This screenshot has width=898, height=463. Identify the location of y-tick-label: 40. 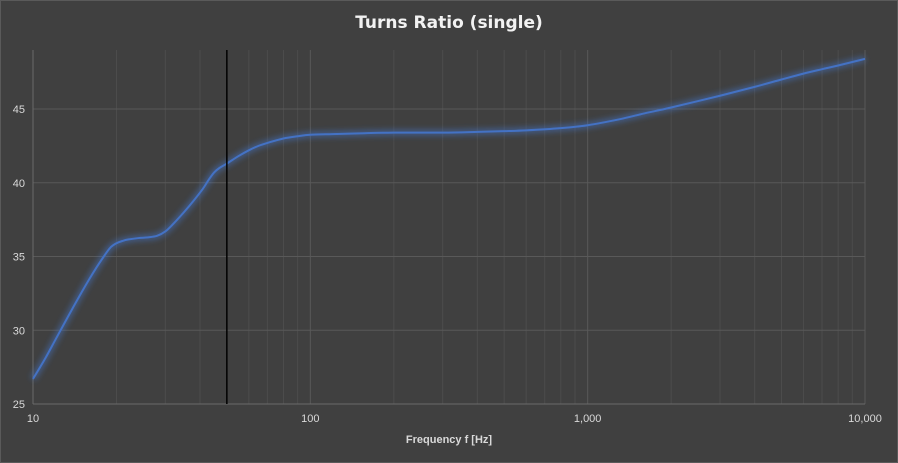
(19, 184).